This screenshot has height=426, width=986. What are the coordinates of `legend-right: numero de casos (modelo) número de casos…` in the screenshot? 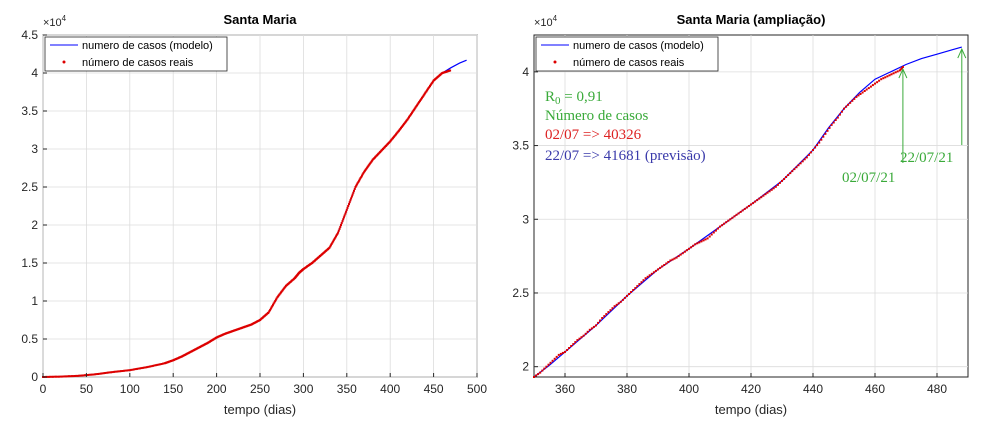 It's located at (627, 54).